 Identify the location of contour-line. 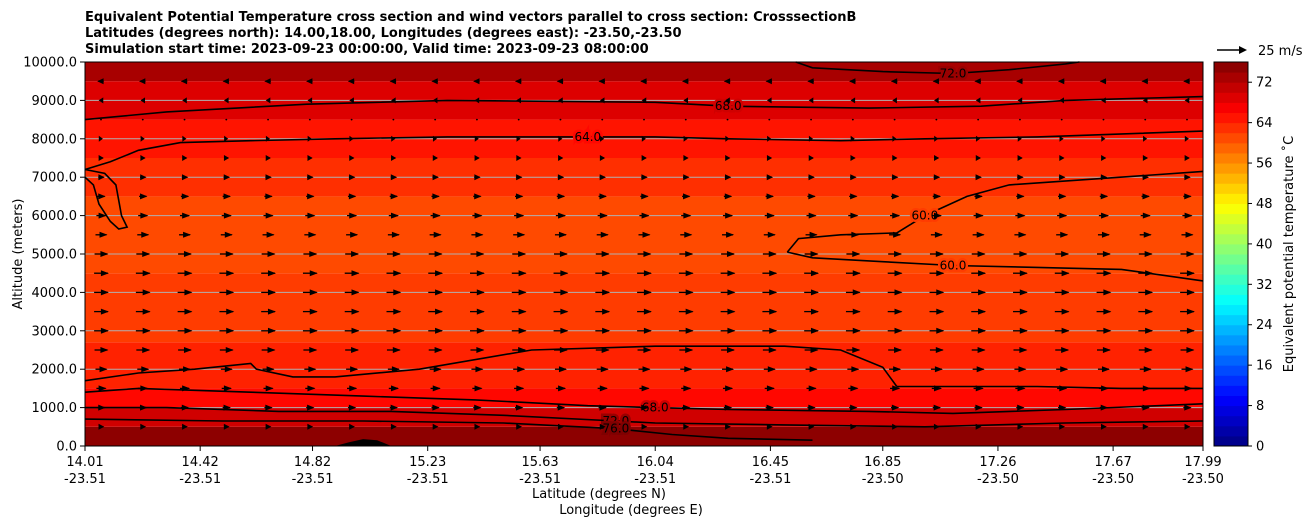
(937, 68).